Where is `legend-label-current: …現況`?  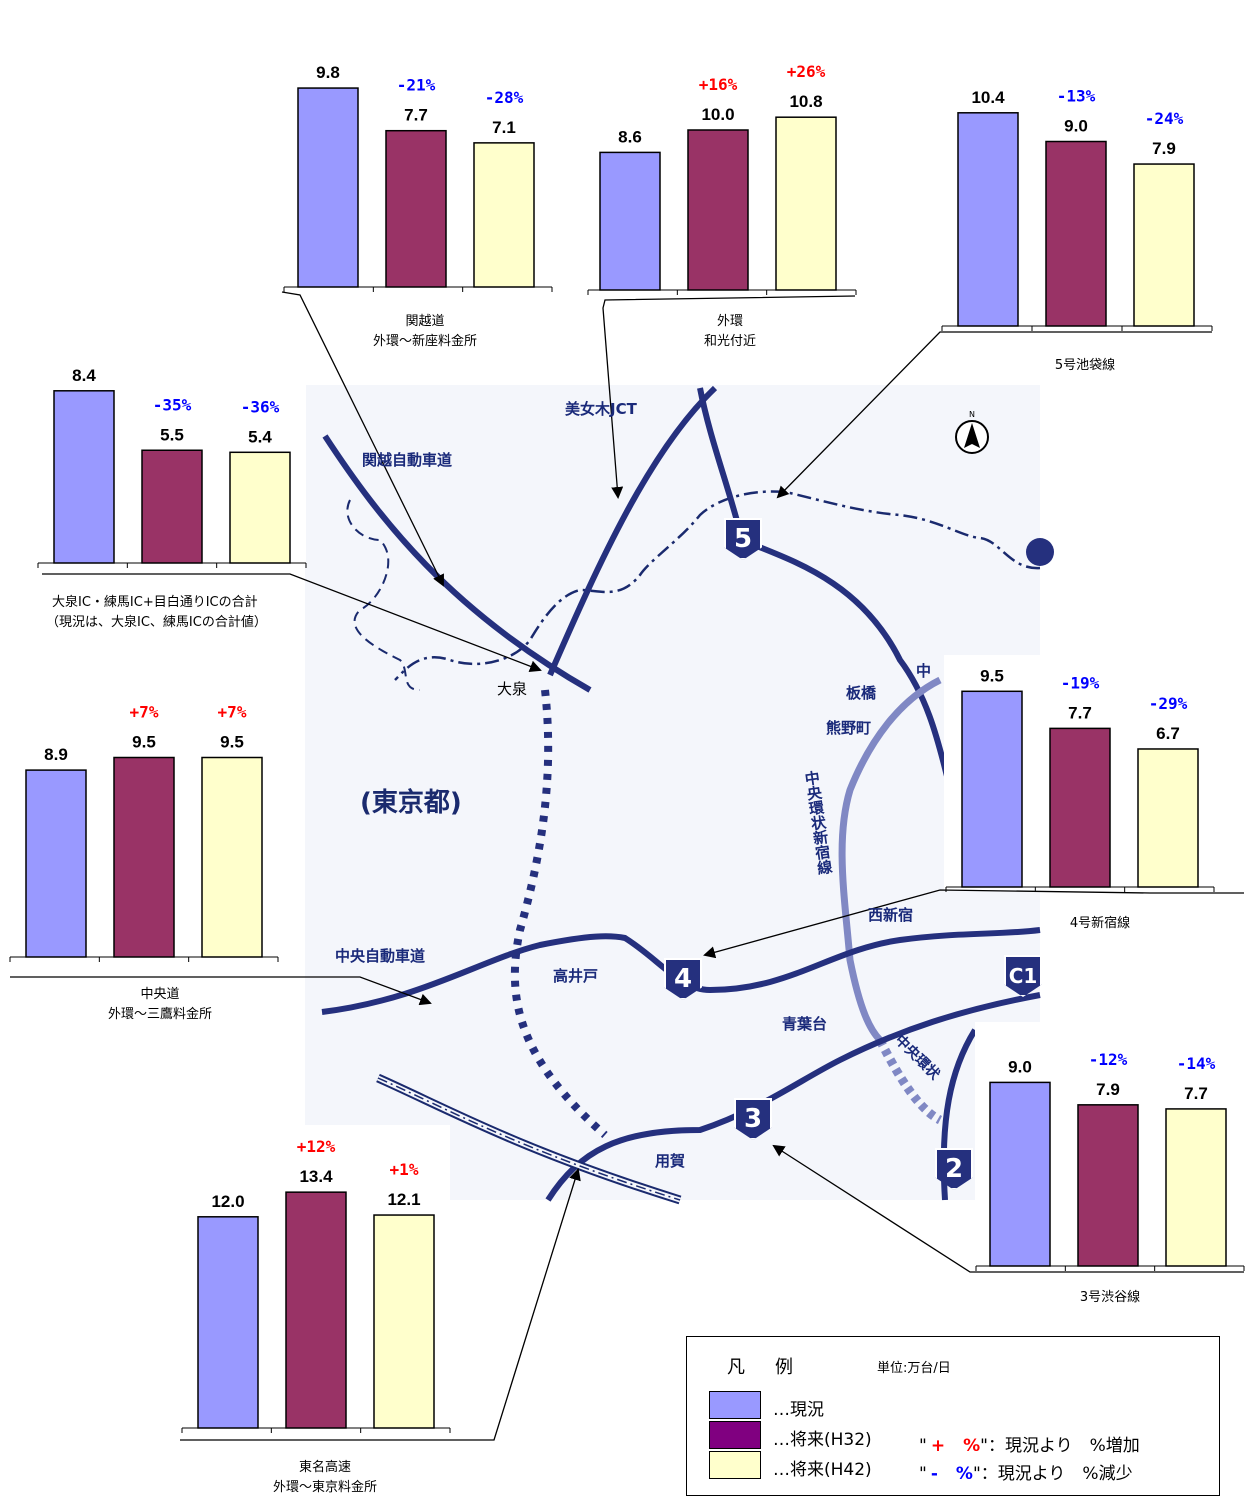 legend-label-current: …現況 is located at coordinates (798, 1410).